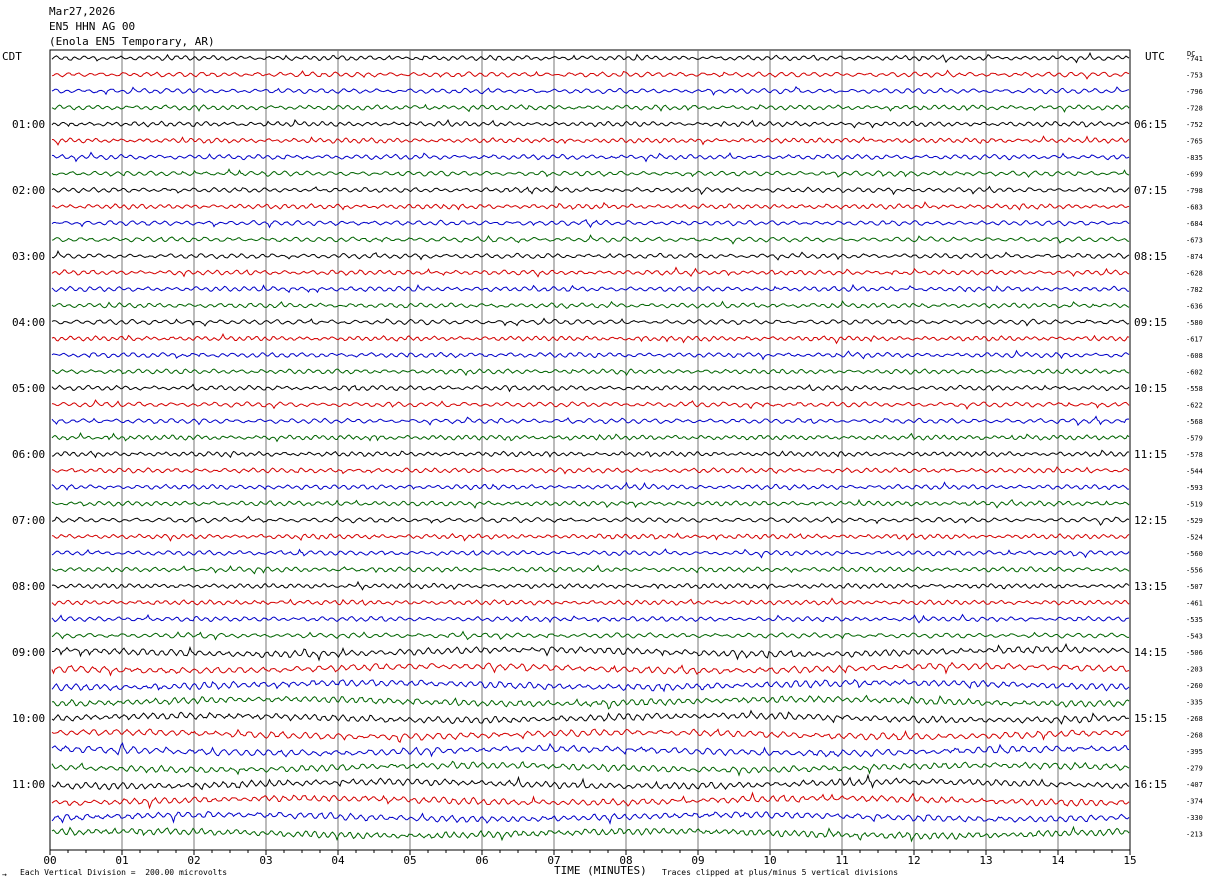 The width and height of the screenshot is (1210, 886). I want to click on dc-offset-label: -374, so click(1194, 802).